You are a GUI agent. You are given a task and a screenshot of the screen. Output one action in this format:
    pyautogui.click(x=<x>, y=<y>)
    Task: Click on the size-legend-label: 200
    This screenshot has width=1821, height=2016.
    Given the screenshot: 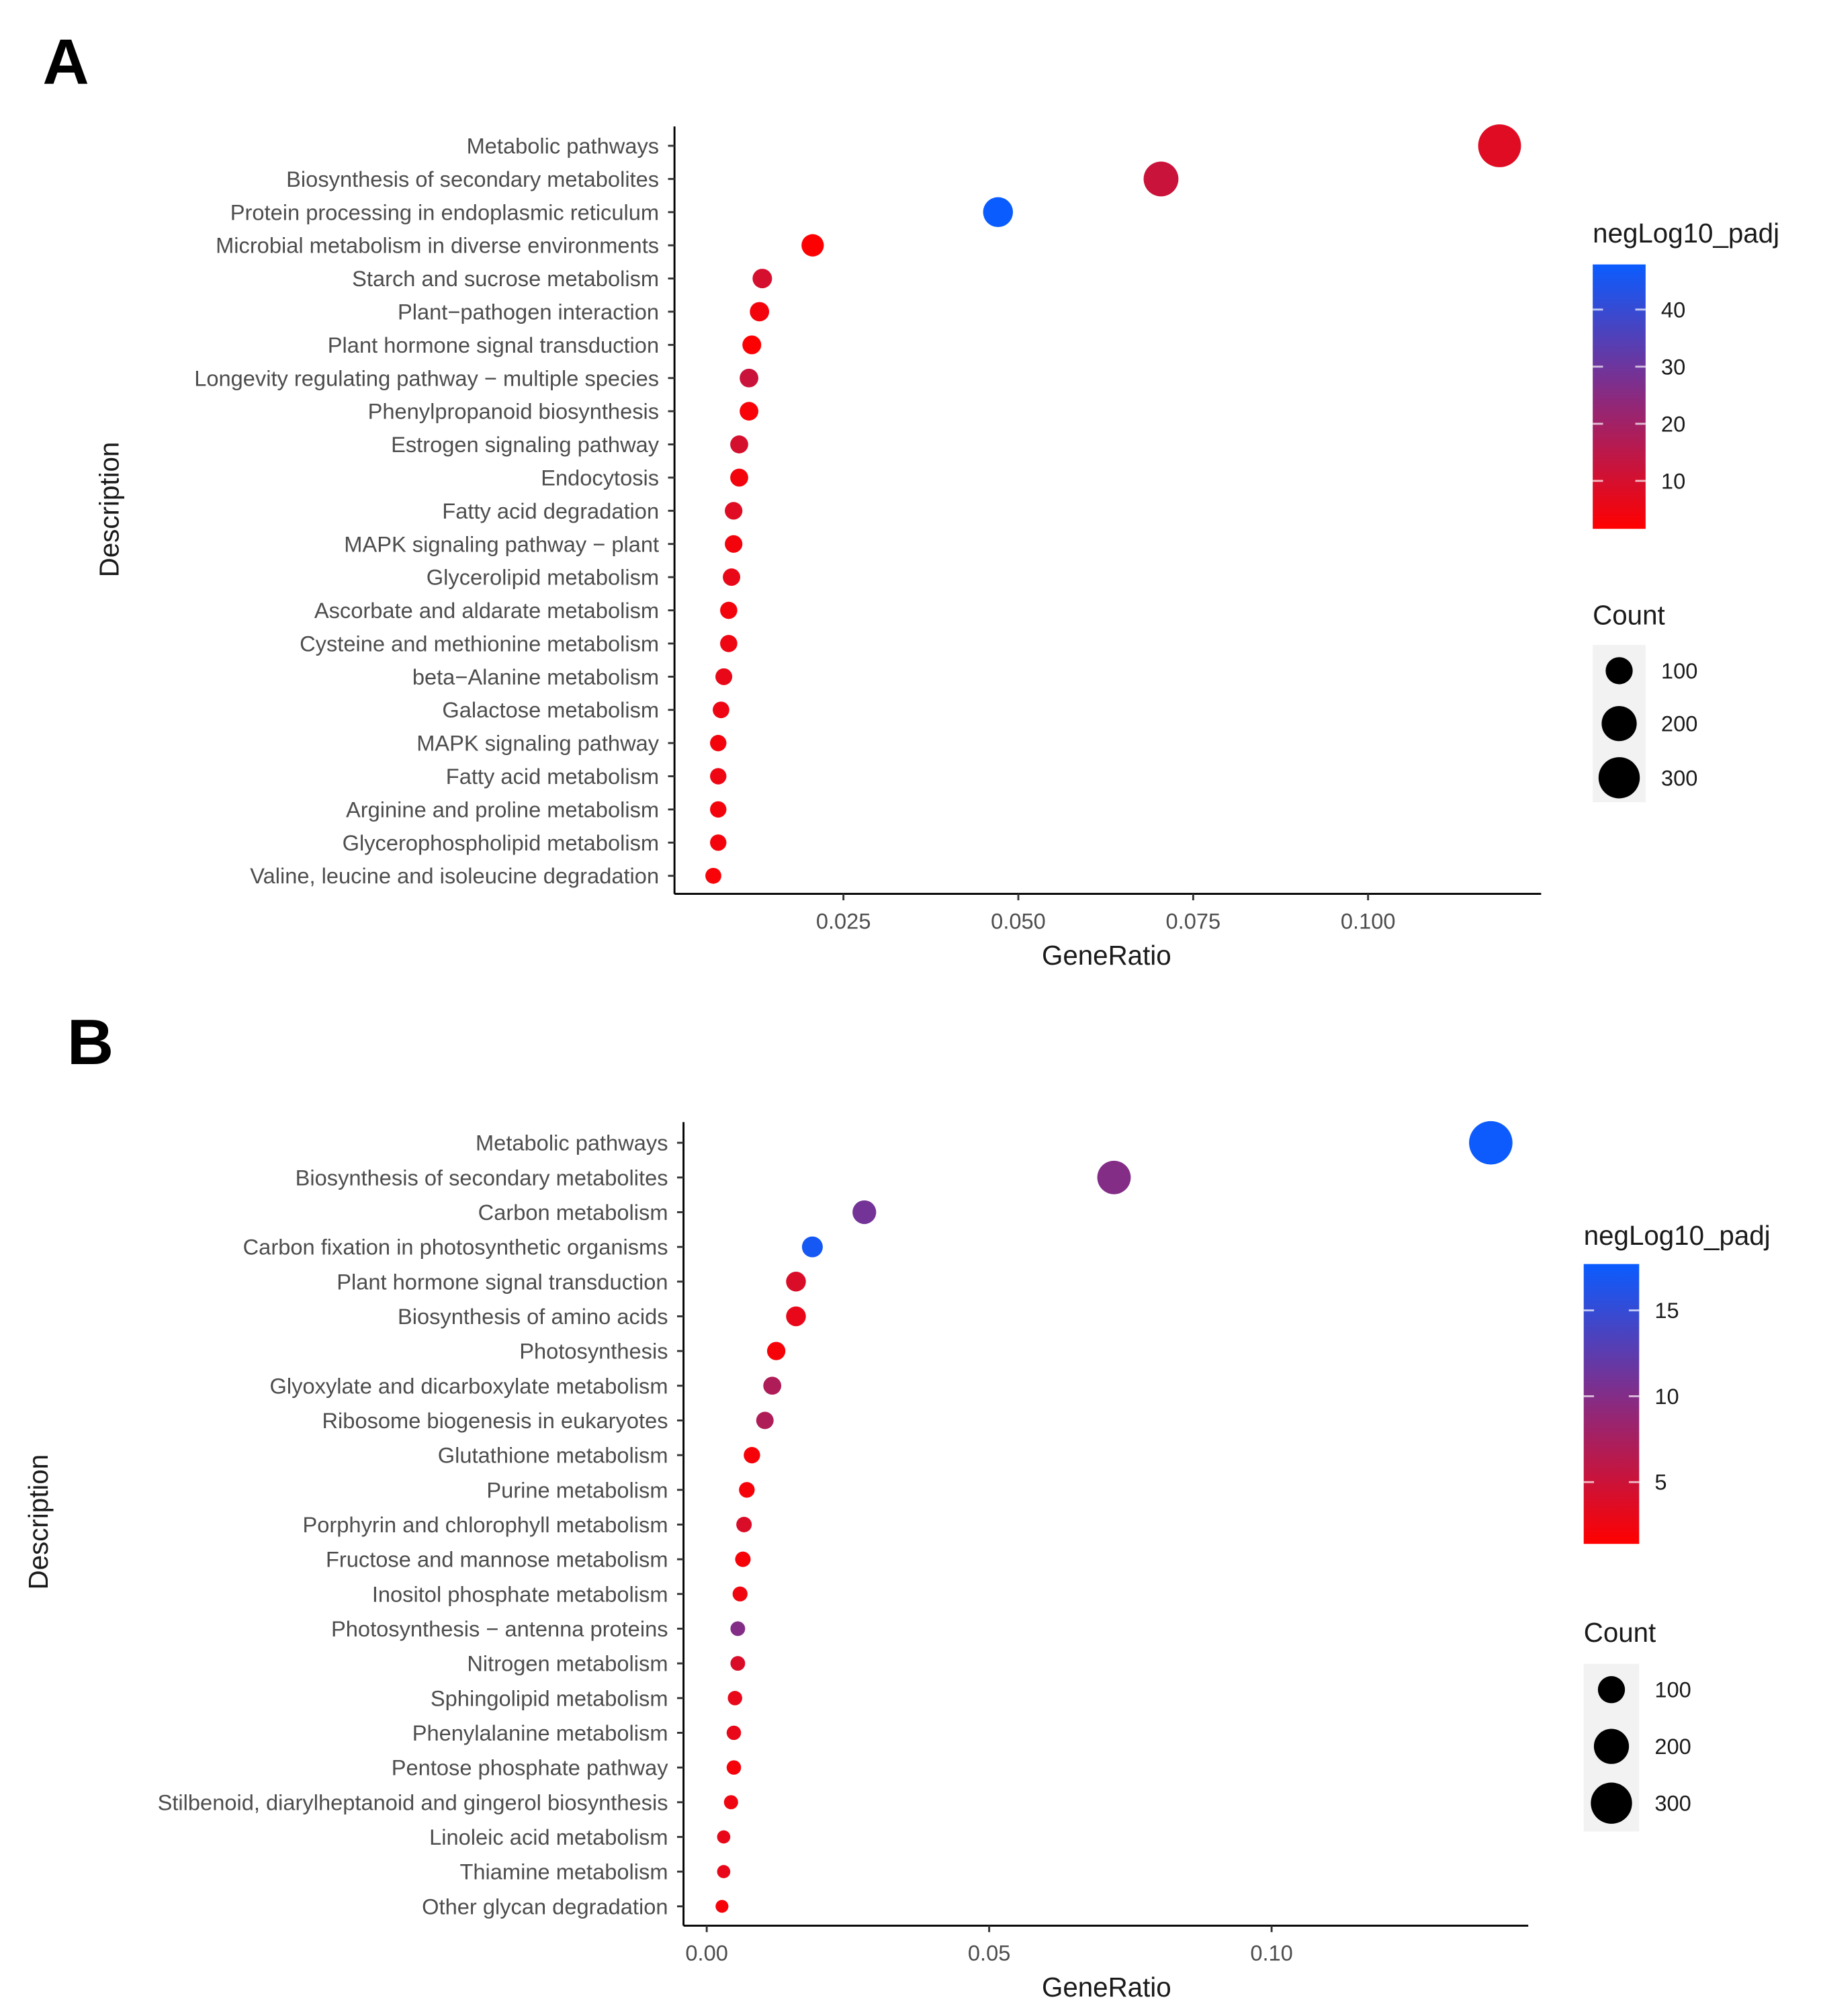 What is the action you would take?
    pyautogui.click(x=1672, y=1747)
    